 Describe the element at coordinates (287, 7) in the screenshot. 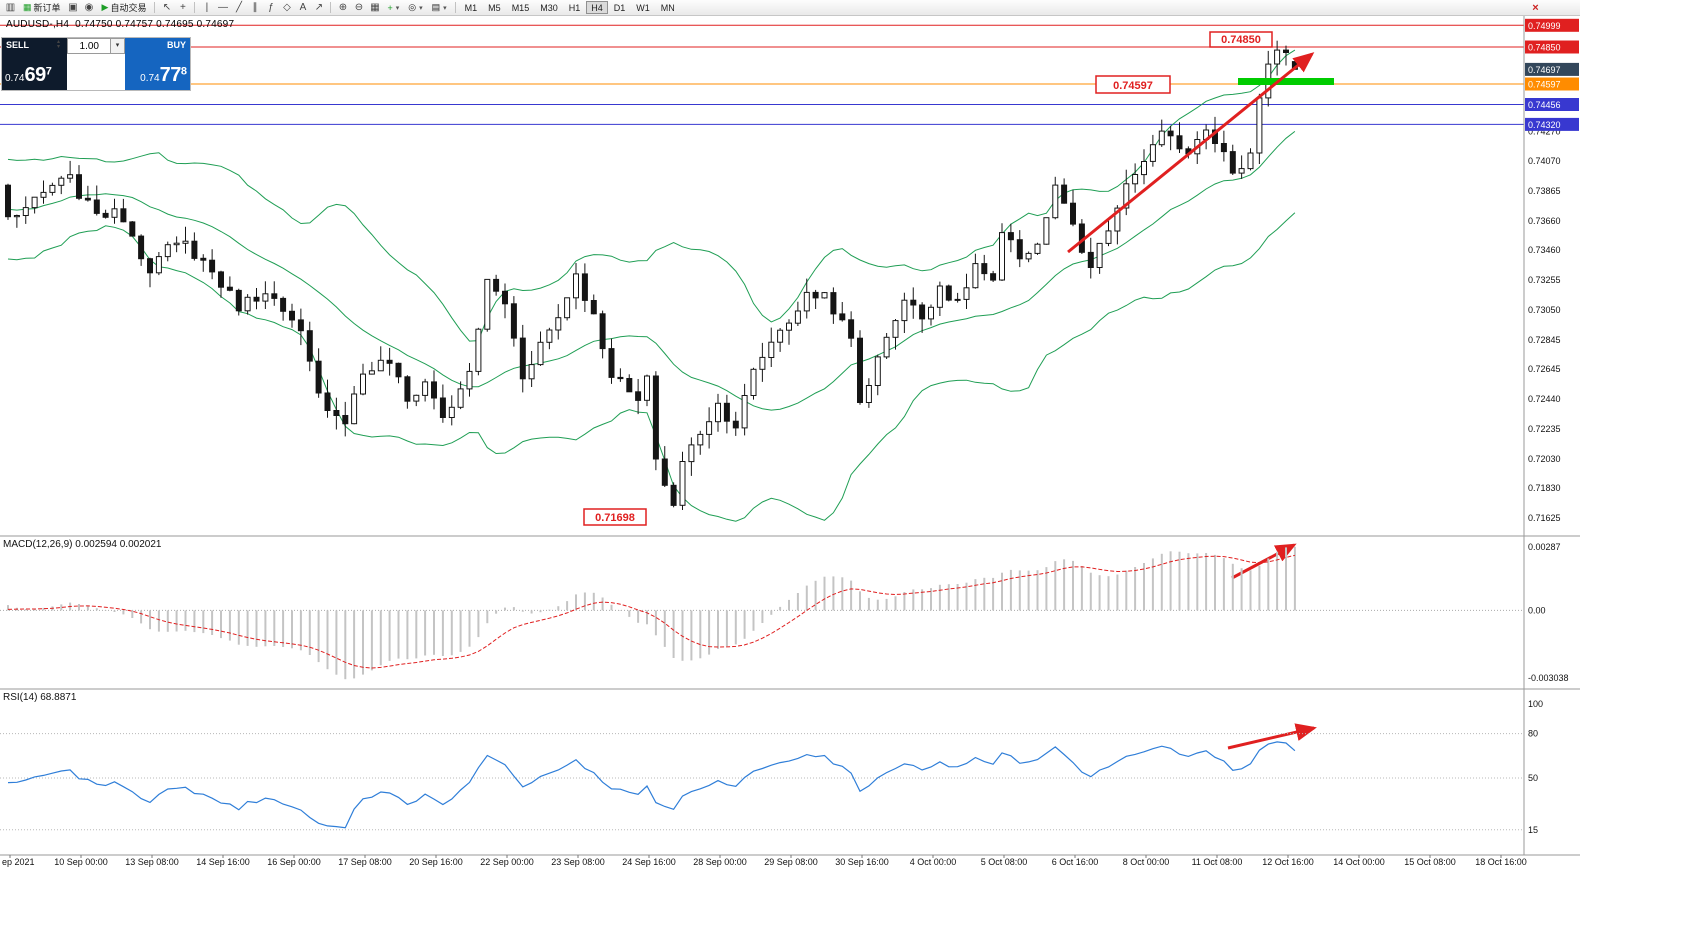

I see `shapes-icon: ◇` at that location.